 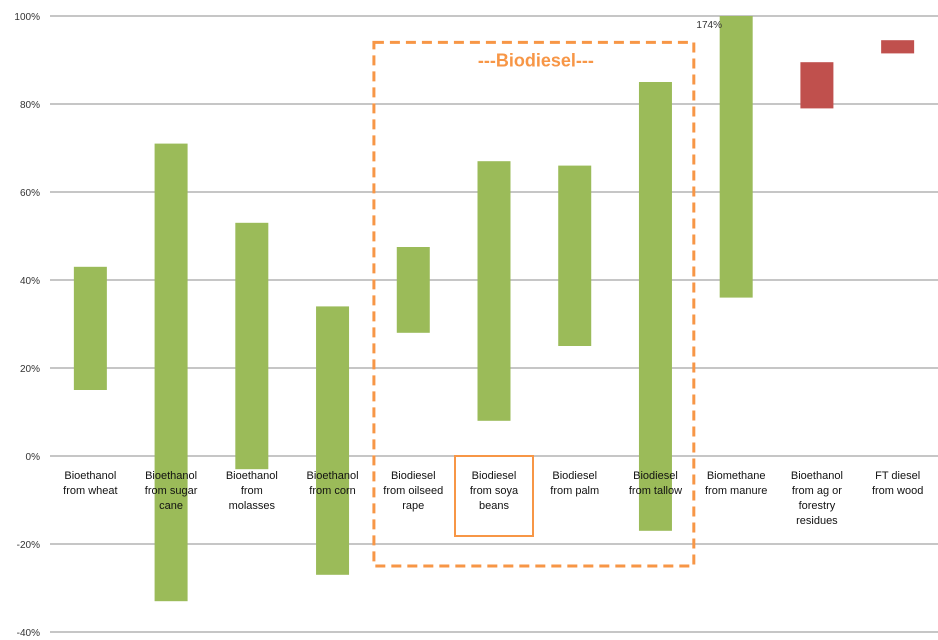 I want to click on y-tick-label: -40%, so click(x=28, y=633).